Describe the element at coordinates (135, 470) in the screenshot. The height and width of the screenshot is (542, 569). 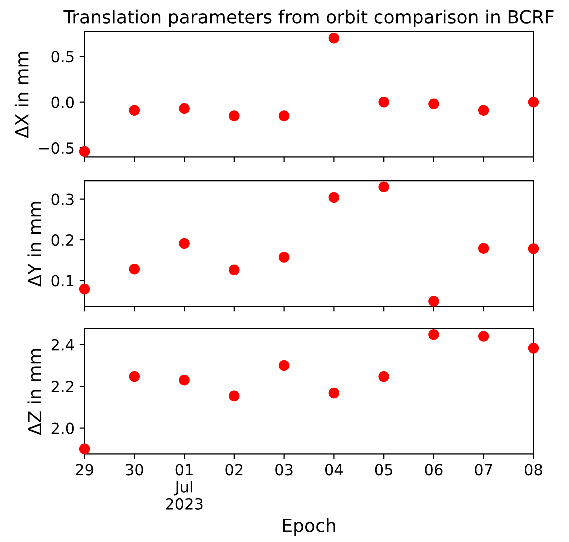
I see `x-tick-label: 30` at that location.